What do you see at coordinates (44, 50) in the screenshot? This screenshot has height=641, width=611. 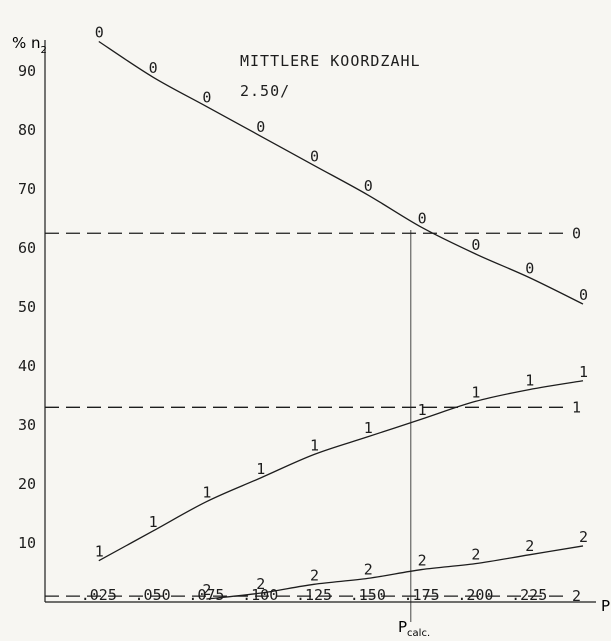 I see `y-axis-label-sub: 2` at bounding box center [44, 50].